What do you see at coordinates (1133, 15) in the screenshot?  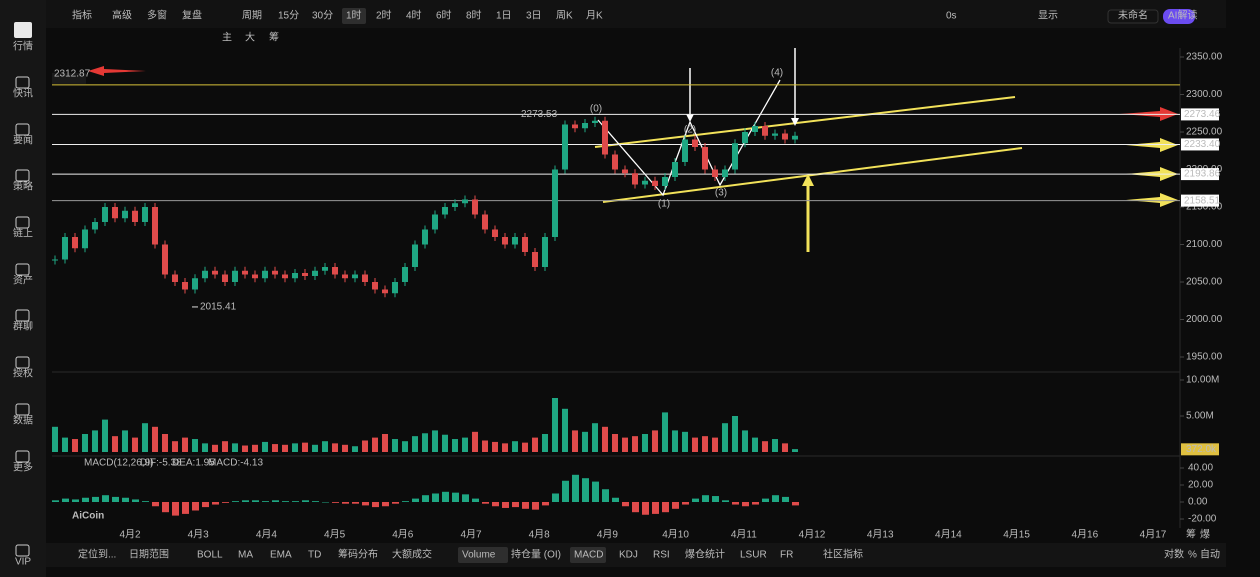 I see `toolbar-right-item: 未命名` at bounding box center [1133, 15].